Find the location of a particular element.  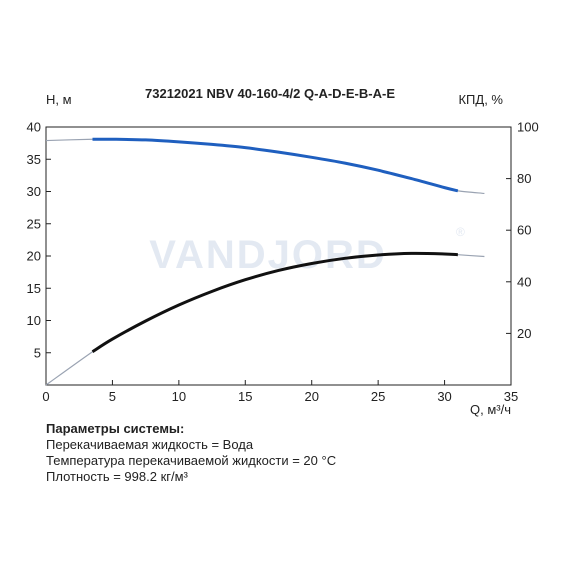

x-tick-label: 25 is located at coordinates (378, 396).